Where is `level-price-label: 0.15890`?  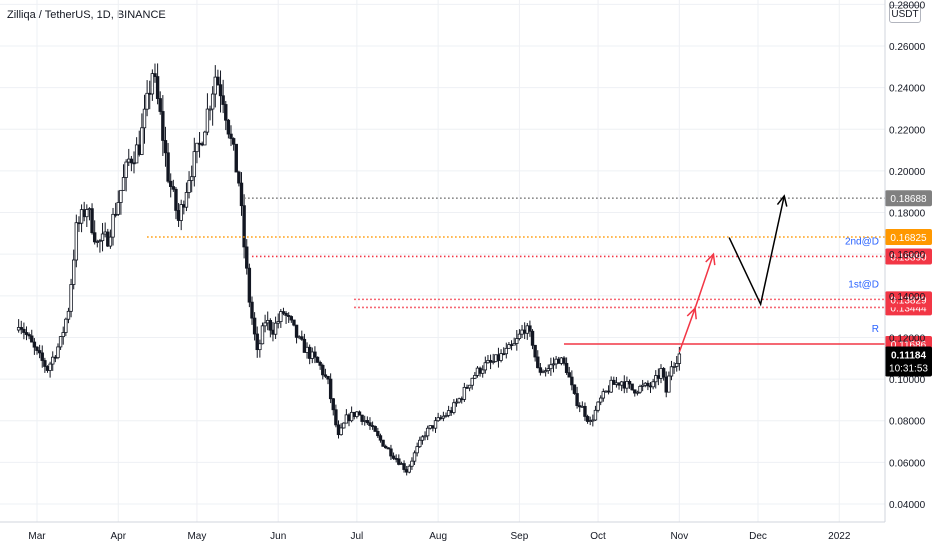
level-price-label: 0.15890 is located at coordinates (908, 257).